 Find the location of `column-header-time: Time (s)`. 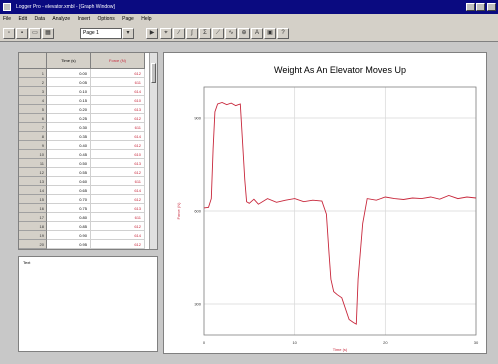

column-header-time: Time (s) is located at coordinates (69, 61).